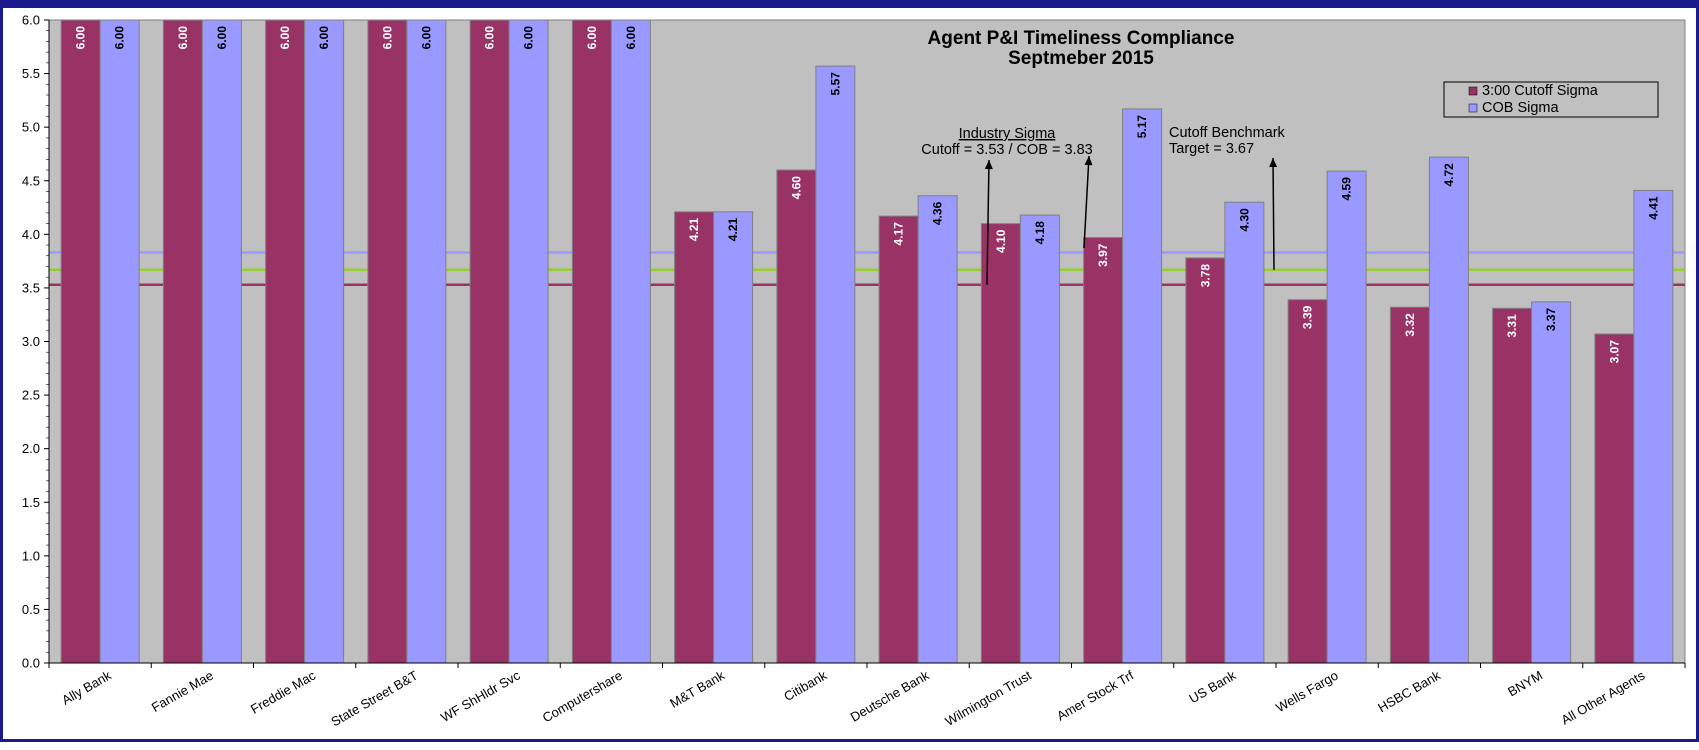  I want to click on x-category-label-2: Freddie Mac, so click(283, 691).